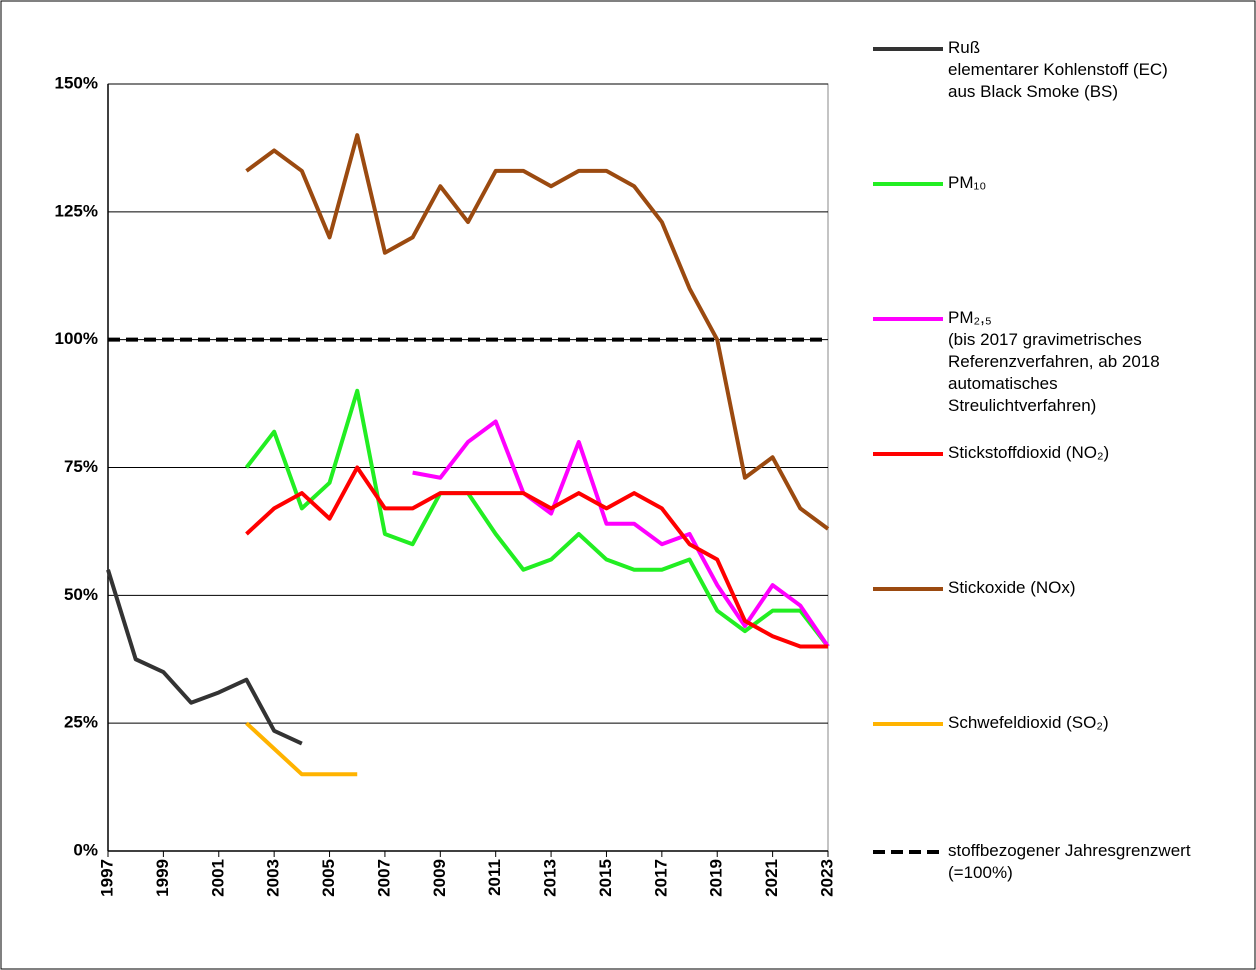 Image resolution: width=1256 pixels, height=970 pixels. What do you see at coordinates (217, 878) in the screenshot?
I see `x-tick-label: 2001` at bounding box center [217, 878].